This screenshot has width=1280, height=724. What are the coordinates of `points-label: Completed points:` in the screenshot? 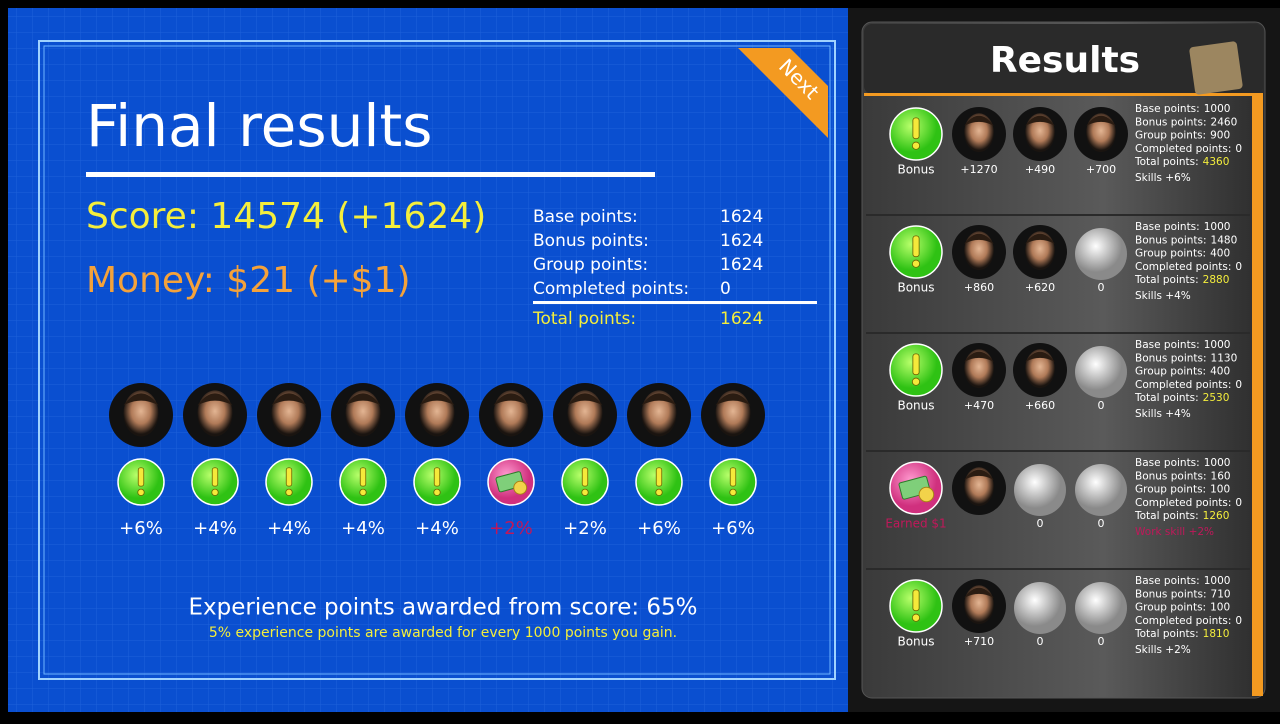 It's located at (611, 289).